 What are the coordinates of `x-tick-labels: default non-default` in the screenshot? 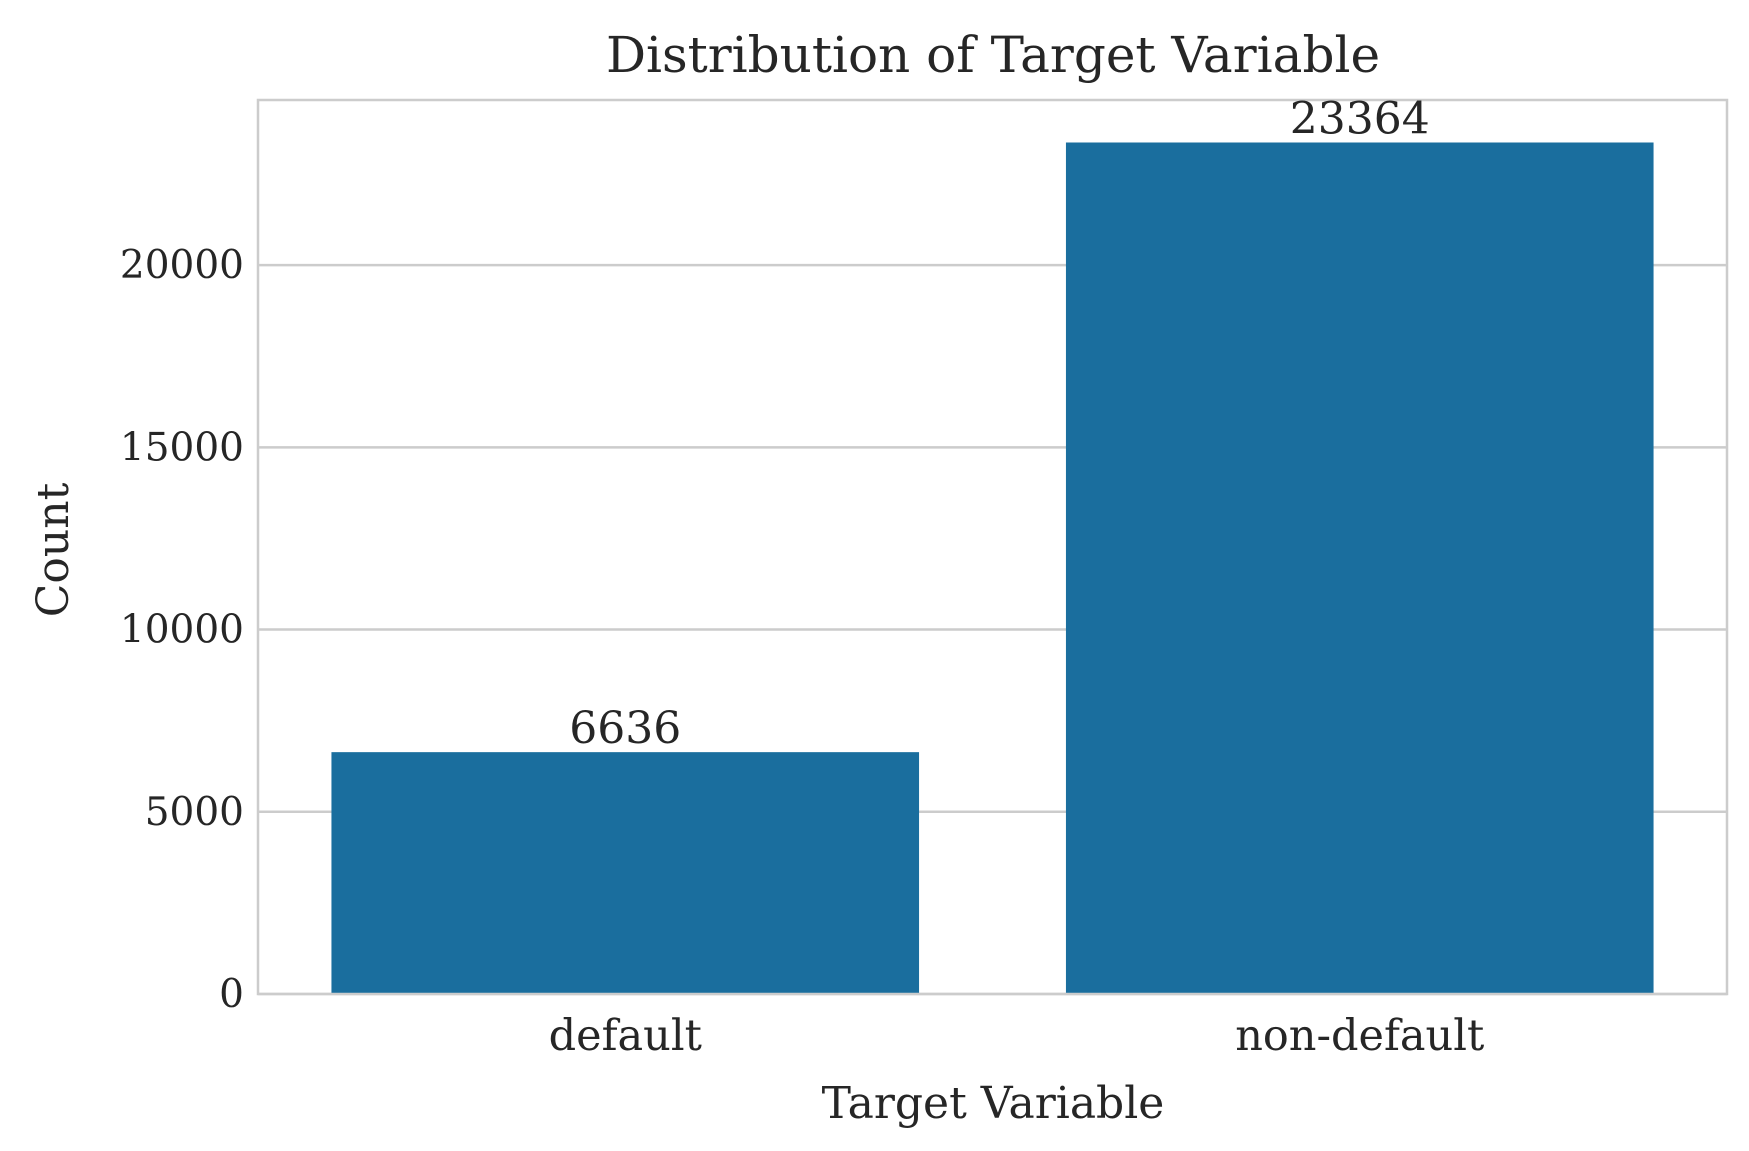 It's located at (1017, 1036).